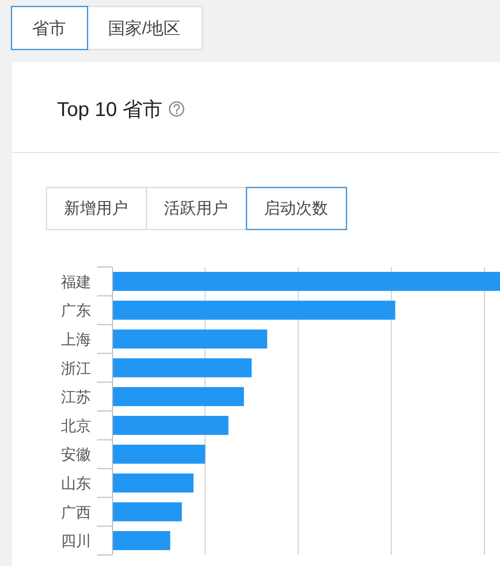  Describe the element at coordinates (110, 110) in the screenshot. I see `chart-title: Top 10 省市` at that location.